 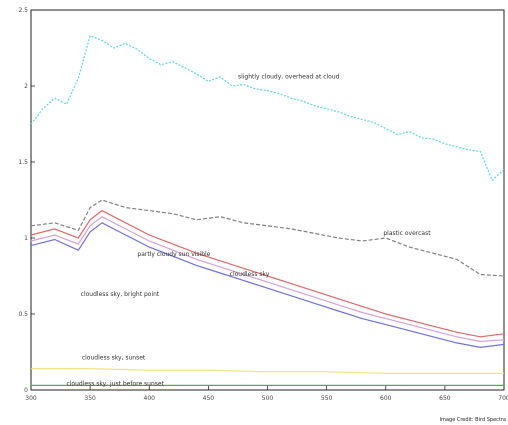 I want to click on x-tick-label: 650, so click(x=445, y=398).